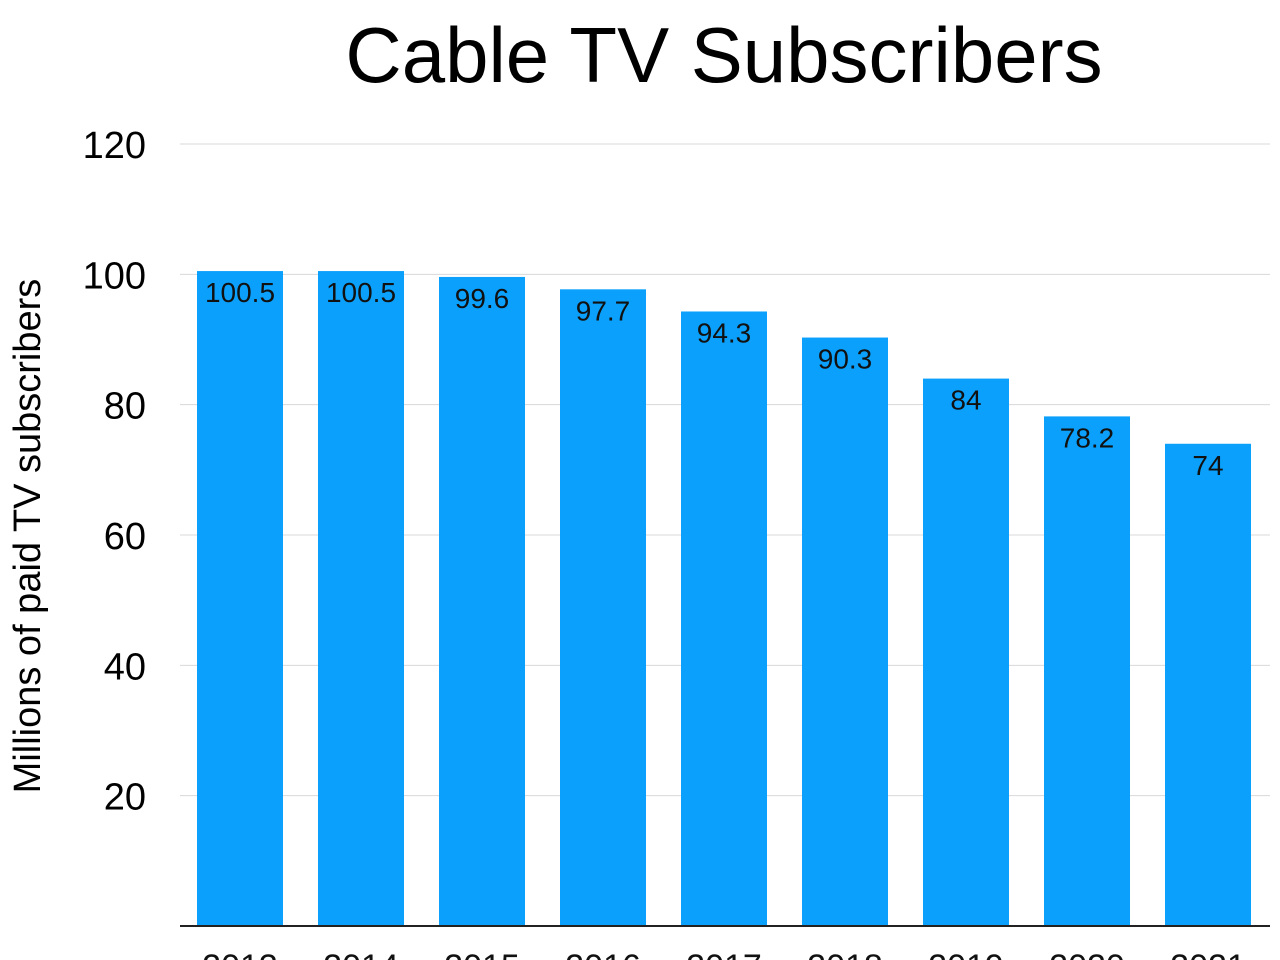 The height and width of the screenshot is (960, 1280). I want to click on x-tick-label: 2014, so click(361, 954).